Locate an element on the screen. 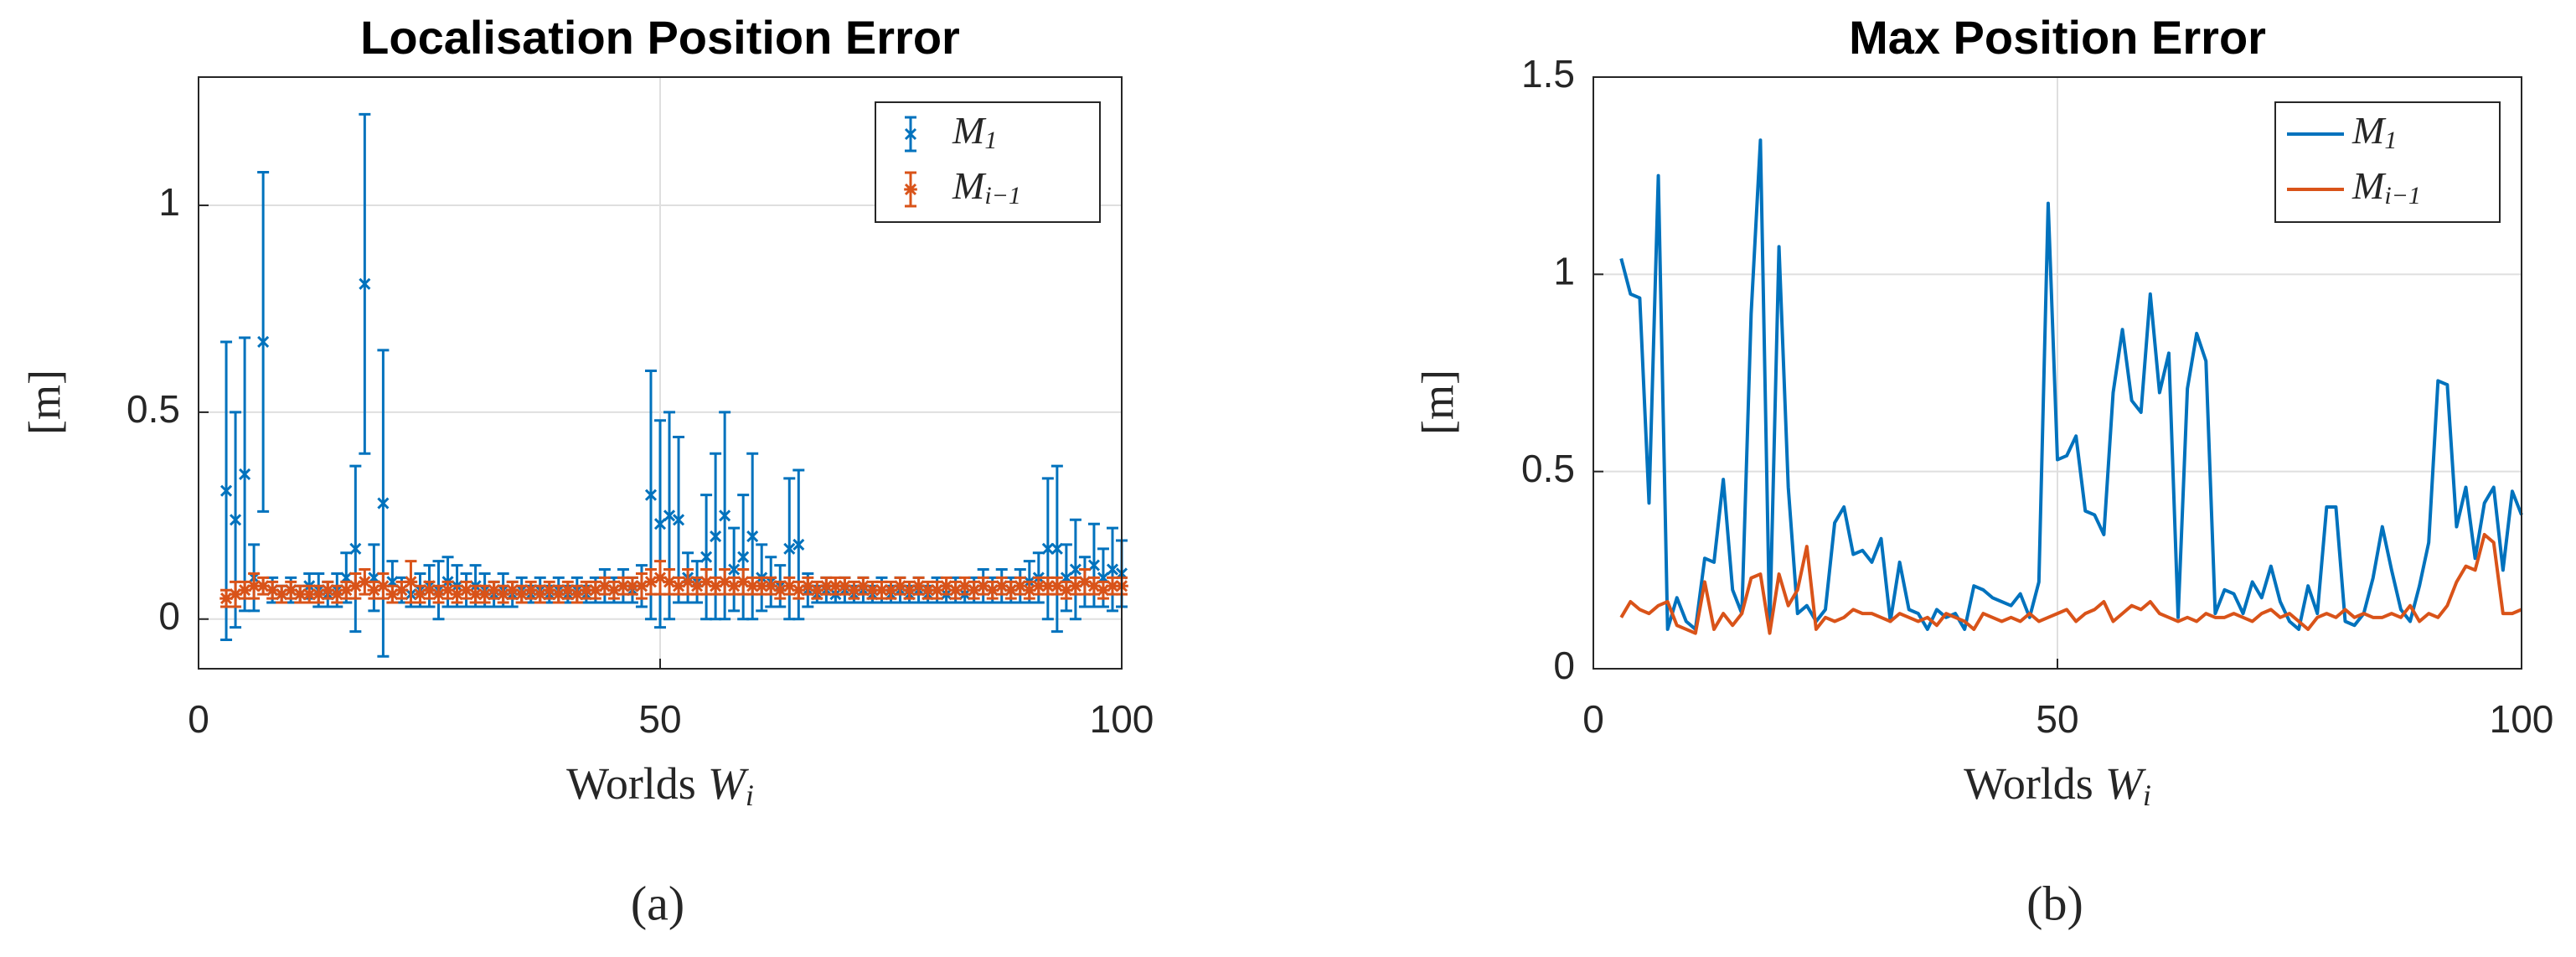 Image resolution: width=2576 pixels, height=957 pixels. legend-box is located at coordinates (988, 162).